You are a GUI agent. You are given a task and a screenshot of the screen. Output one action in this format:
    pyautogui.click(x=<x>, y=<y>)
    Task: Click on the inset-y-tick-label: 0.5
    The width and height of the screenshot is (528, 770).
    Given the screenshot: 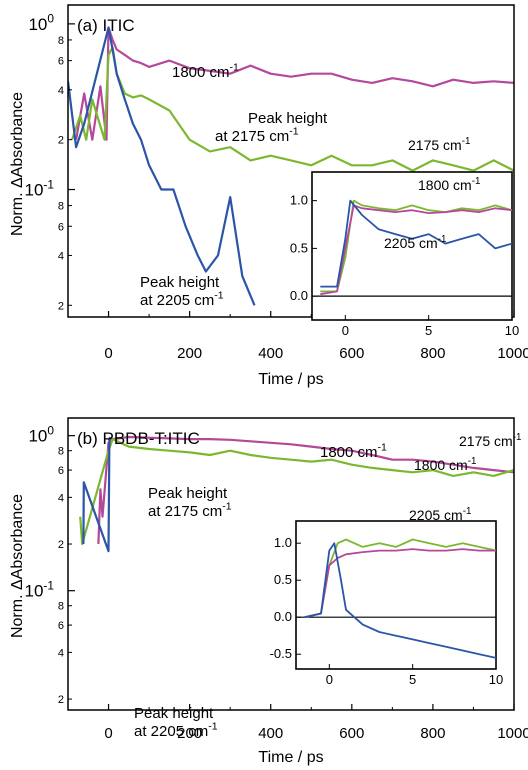 What is the action you would take?
    pyautogui.click(x=283, y=579)
    